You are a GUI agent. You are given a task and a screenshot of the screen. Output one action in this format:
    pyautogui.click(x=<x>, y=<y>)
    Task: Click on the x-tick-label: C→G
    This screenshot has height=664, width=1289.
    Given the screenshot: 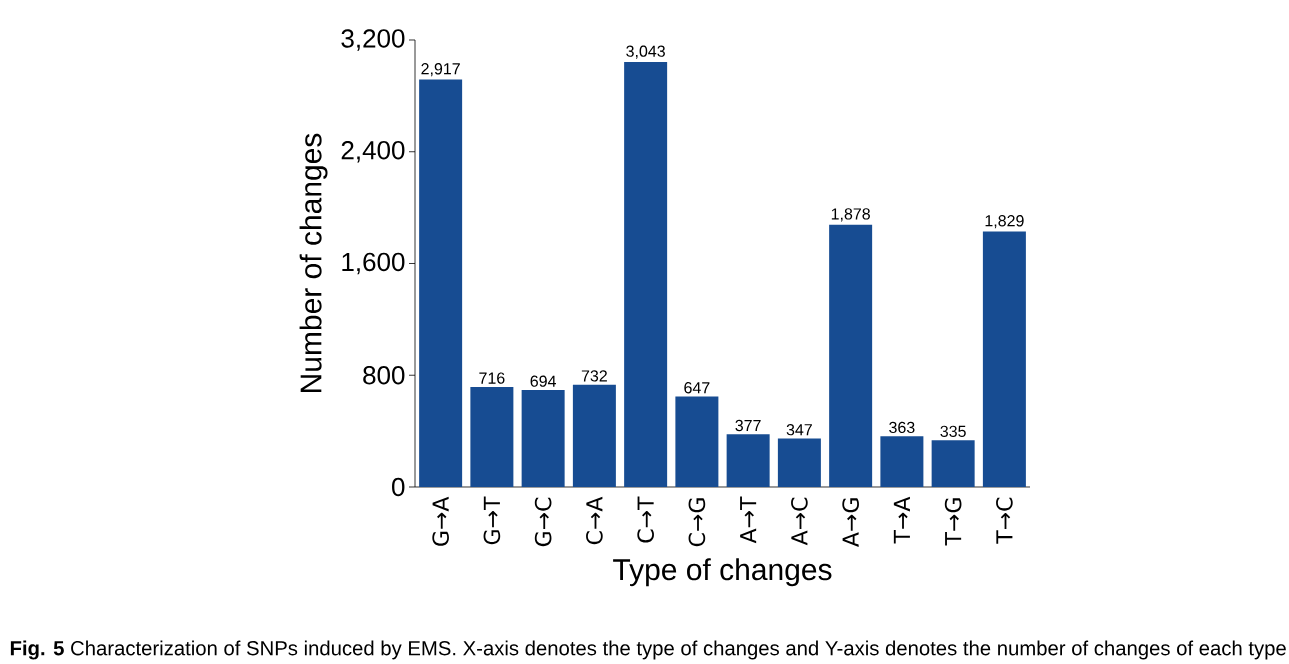 What is the action you would take?
    pyautogui.click(x=697, y=522)
    